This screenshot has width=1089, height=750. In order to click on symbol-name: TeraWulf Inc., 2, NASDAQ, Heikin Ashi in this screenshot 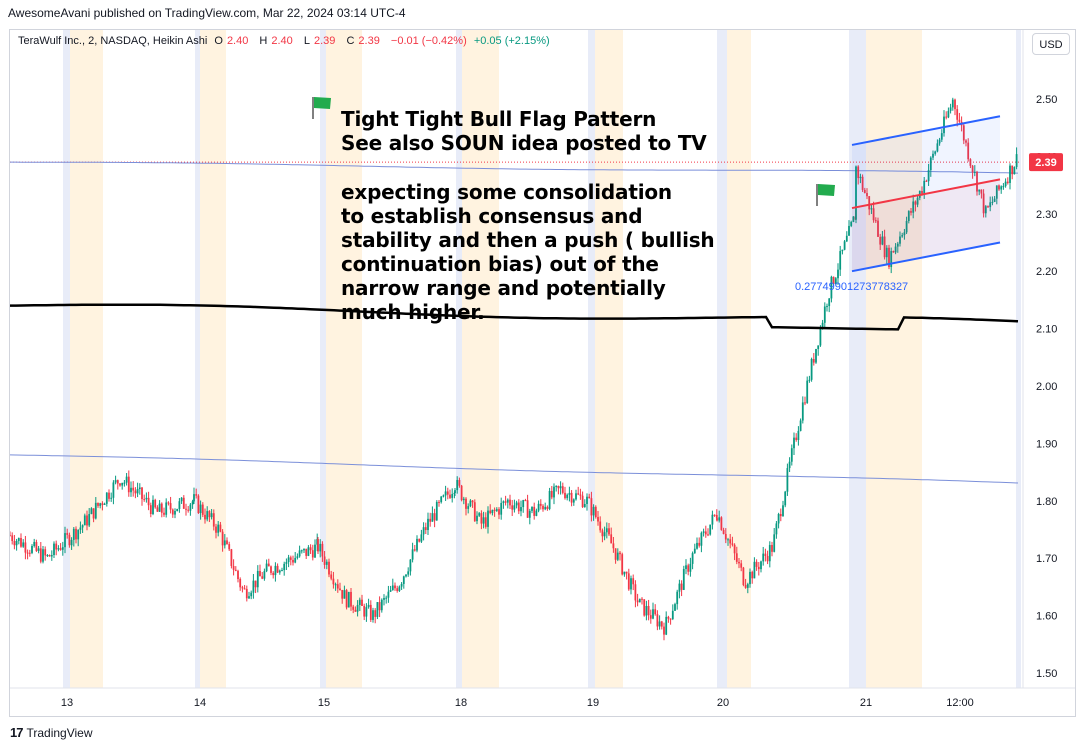, I will do `click(113, 41)`.